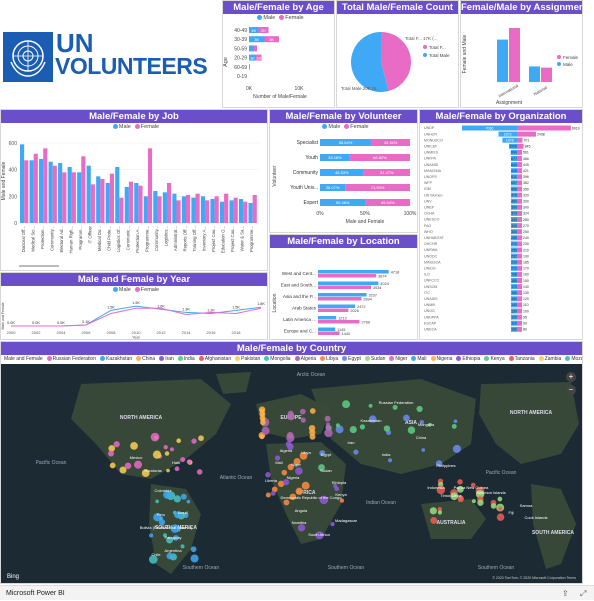 Image resolution: width=594 pixels, height=601 pixels. What do you see at coordinates (380, 157) in the screenshot?
I see `volunteer-data-label: 66.82%` at bounding box center [380, 157].